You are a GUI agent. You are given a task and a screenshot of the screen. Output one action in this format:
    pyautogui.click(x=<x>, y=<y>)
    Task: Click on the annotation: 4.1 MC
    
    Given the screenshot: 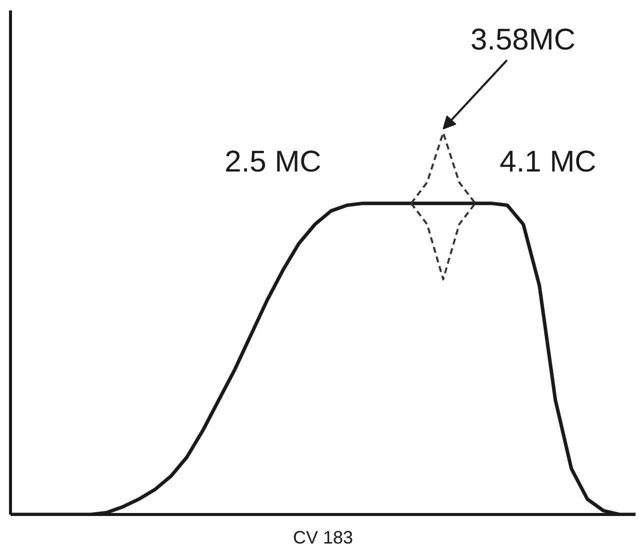 What is the action you would take?
    pyautogui.click(x=548, y=162)
    